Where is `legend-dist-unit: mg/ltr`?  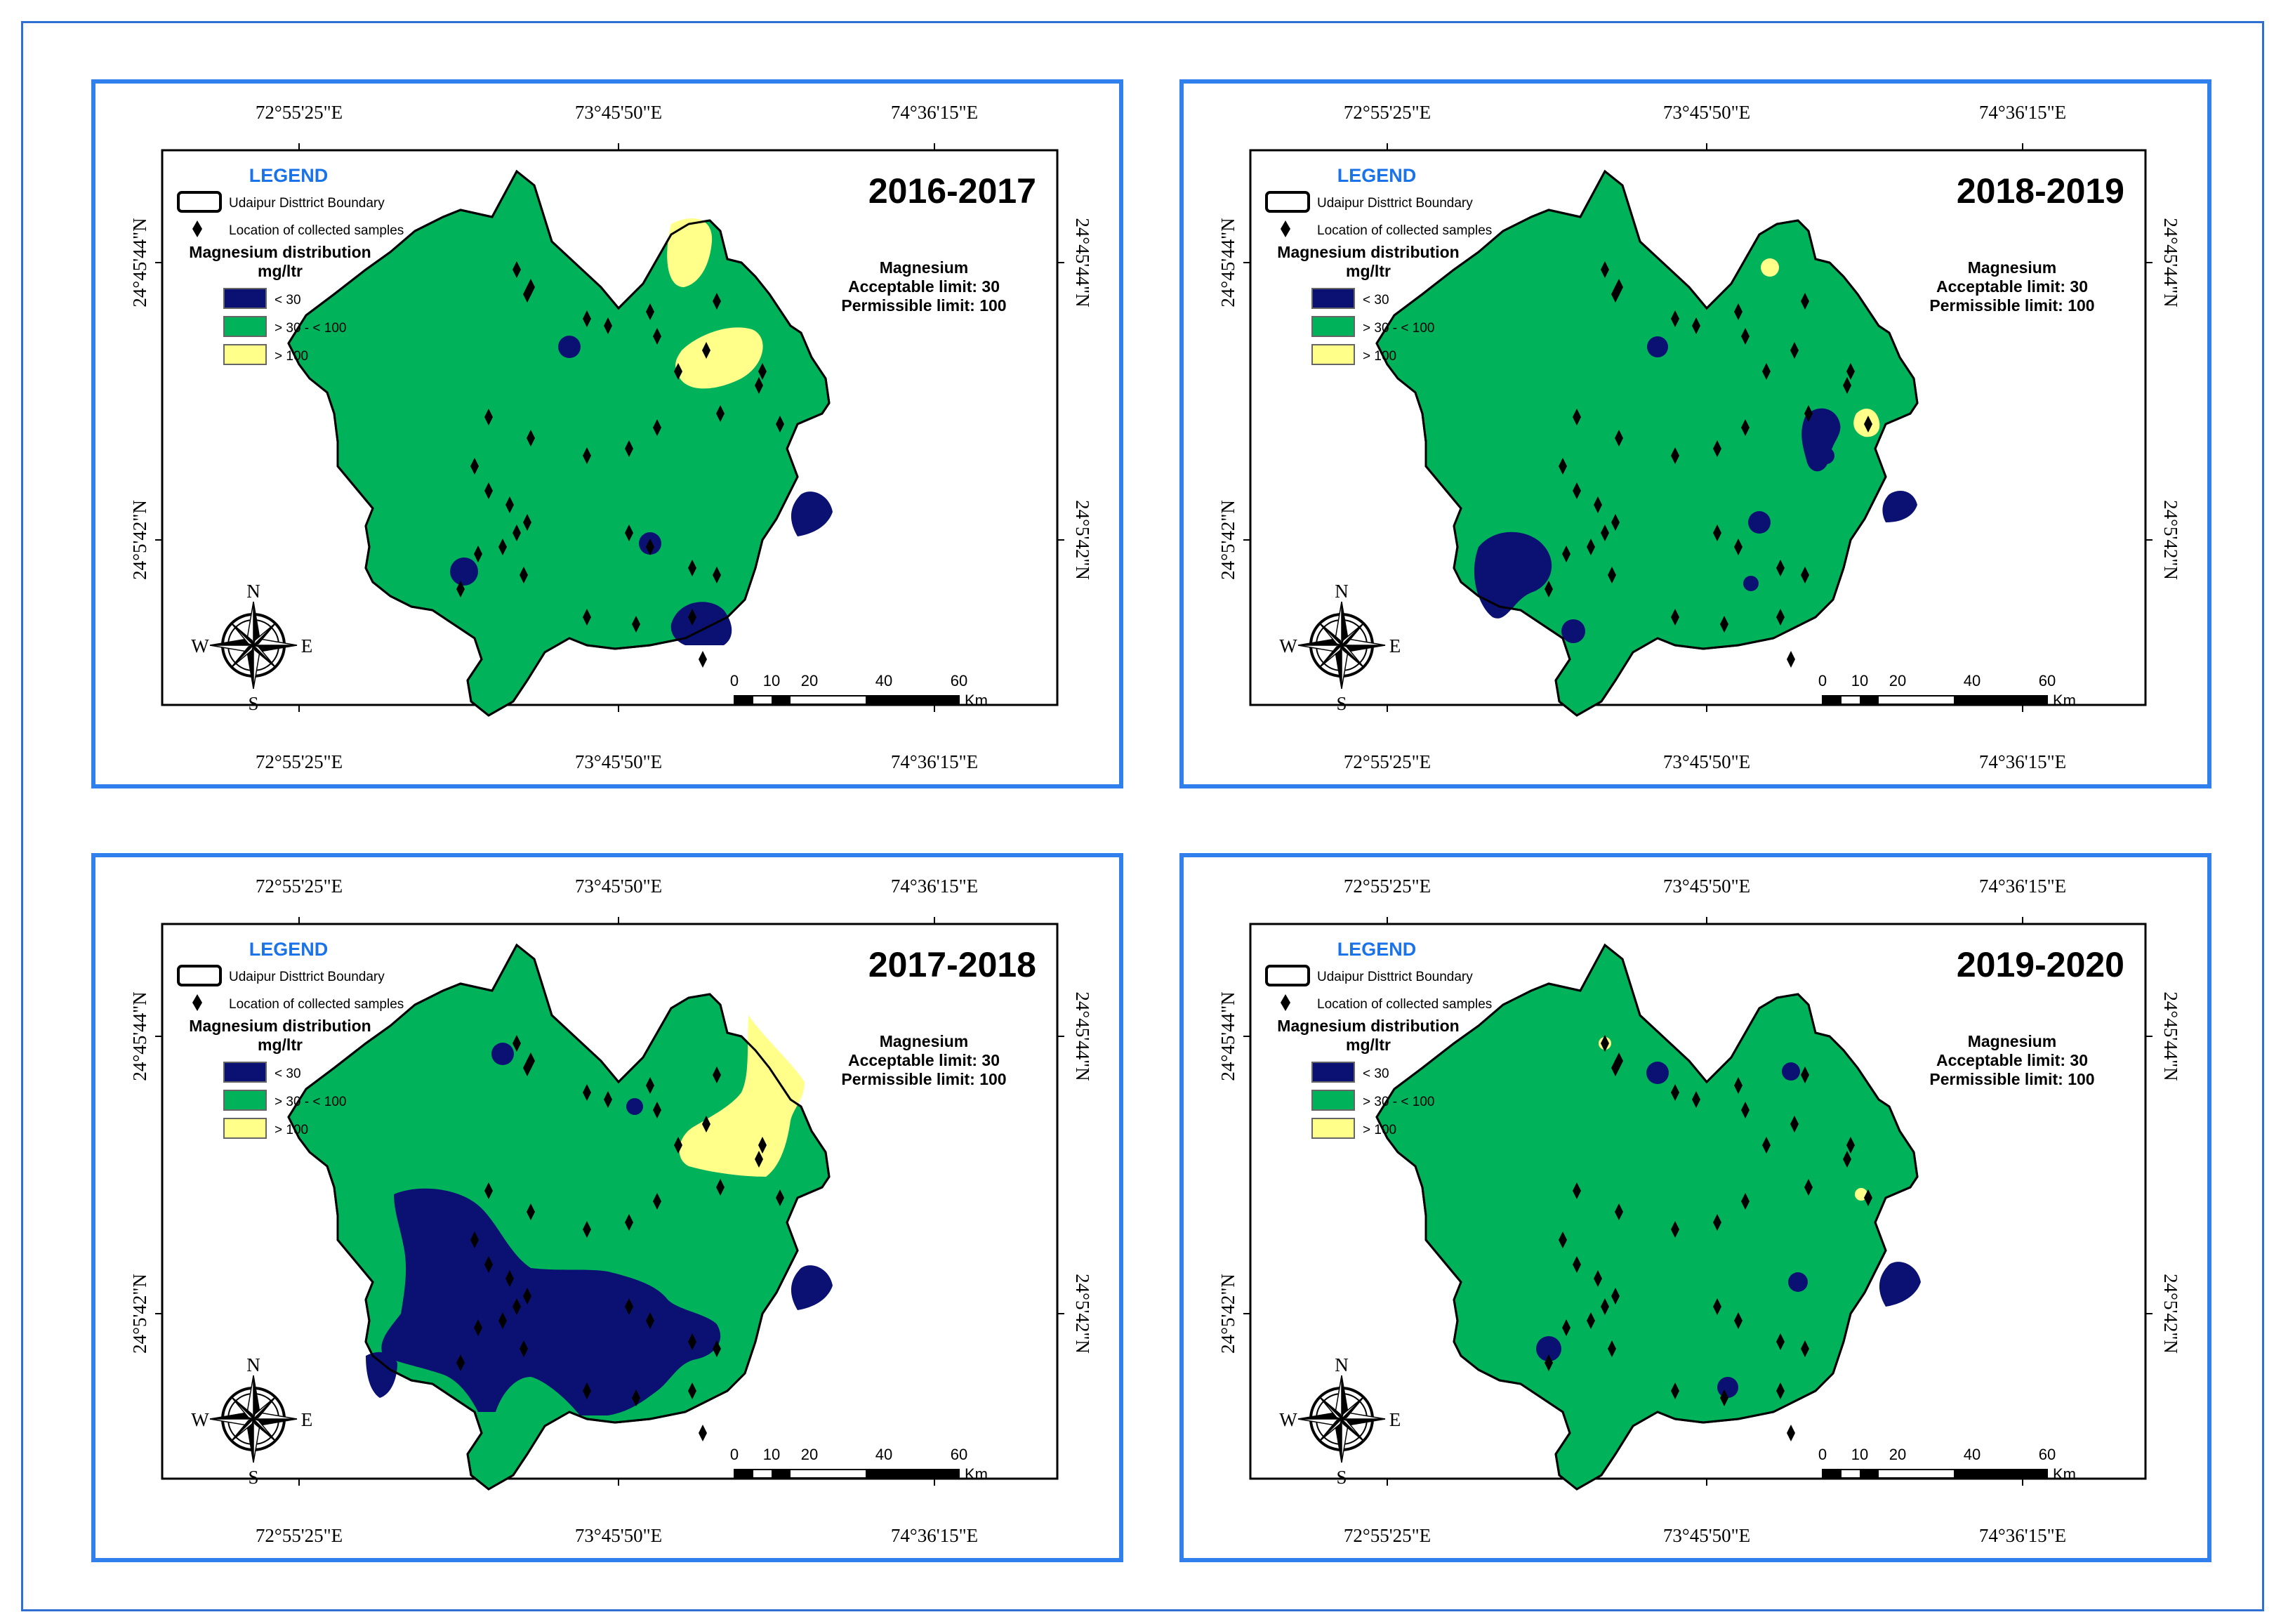
legend-dist-unit: mg/ltr is located at coordinates (1368, 271).